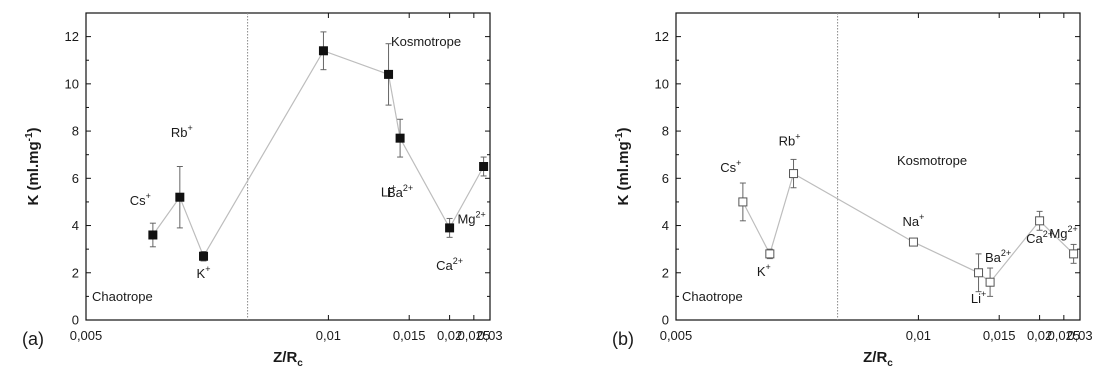  What do you see at coordinates (914, 220) in the screenshot?
I see `ion-label-na: Na+` at bounding box center [914, 220].